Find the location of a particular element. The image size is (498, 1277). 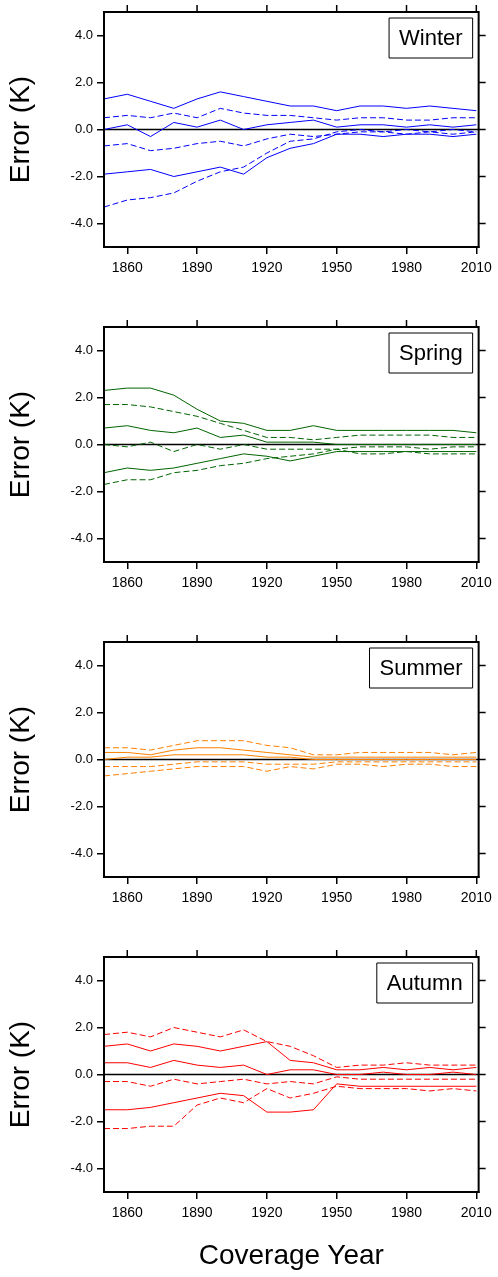

text: Winter is located at coordinates (431, 38).